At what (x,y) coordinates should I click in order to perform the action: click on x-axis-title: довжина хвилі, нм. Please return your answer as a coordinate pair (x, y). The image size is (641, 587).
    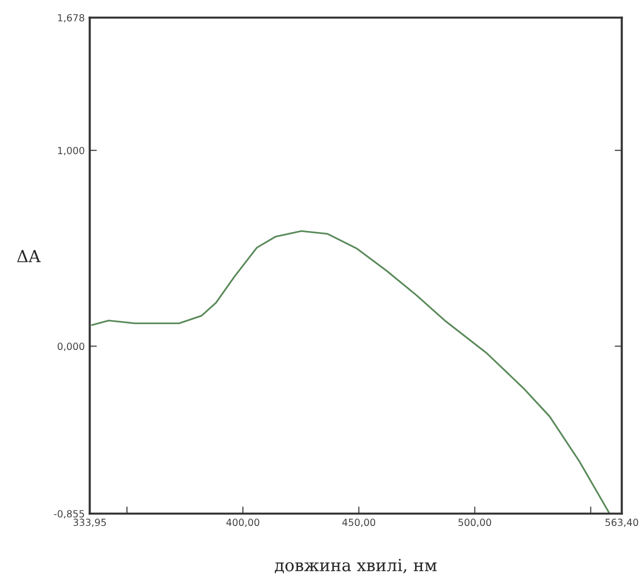
    Looking at the image, I should click on (355, 566).